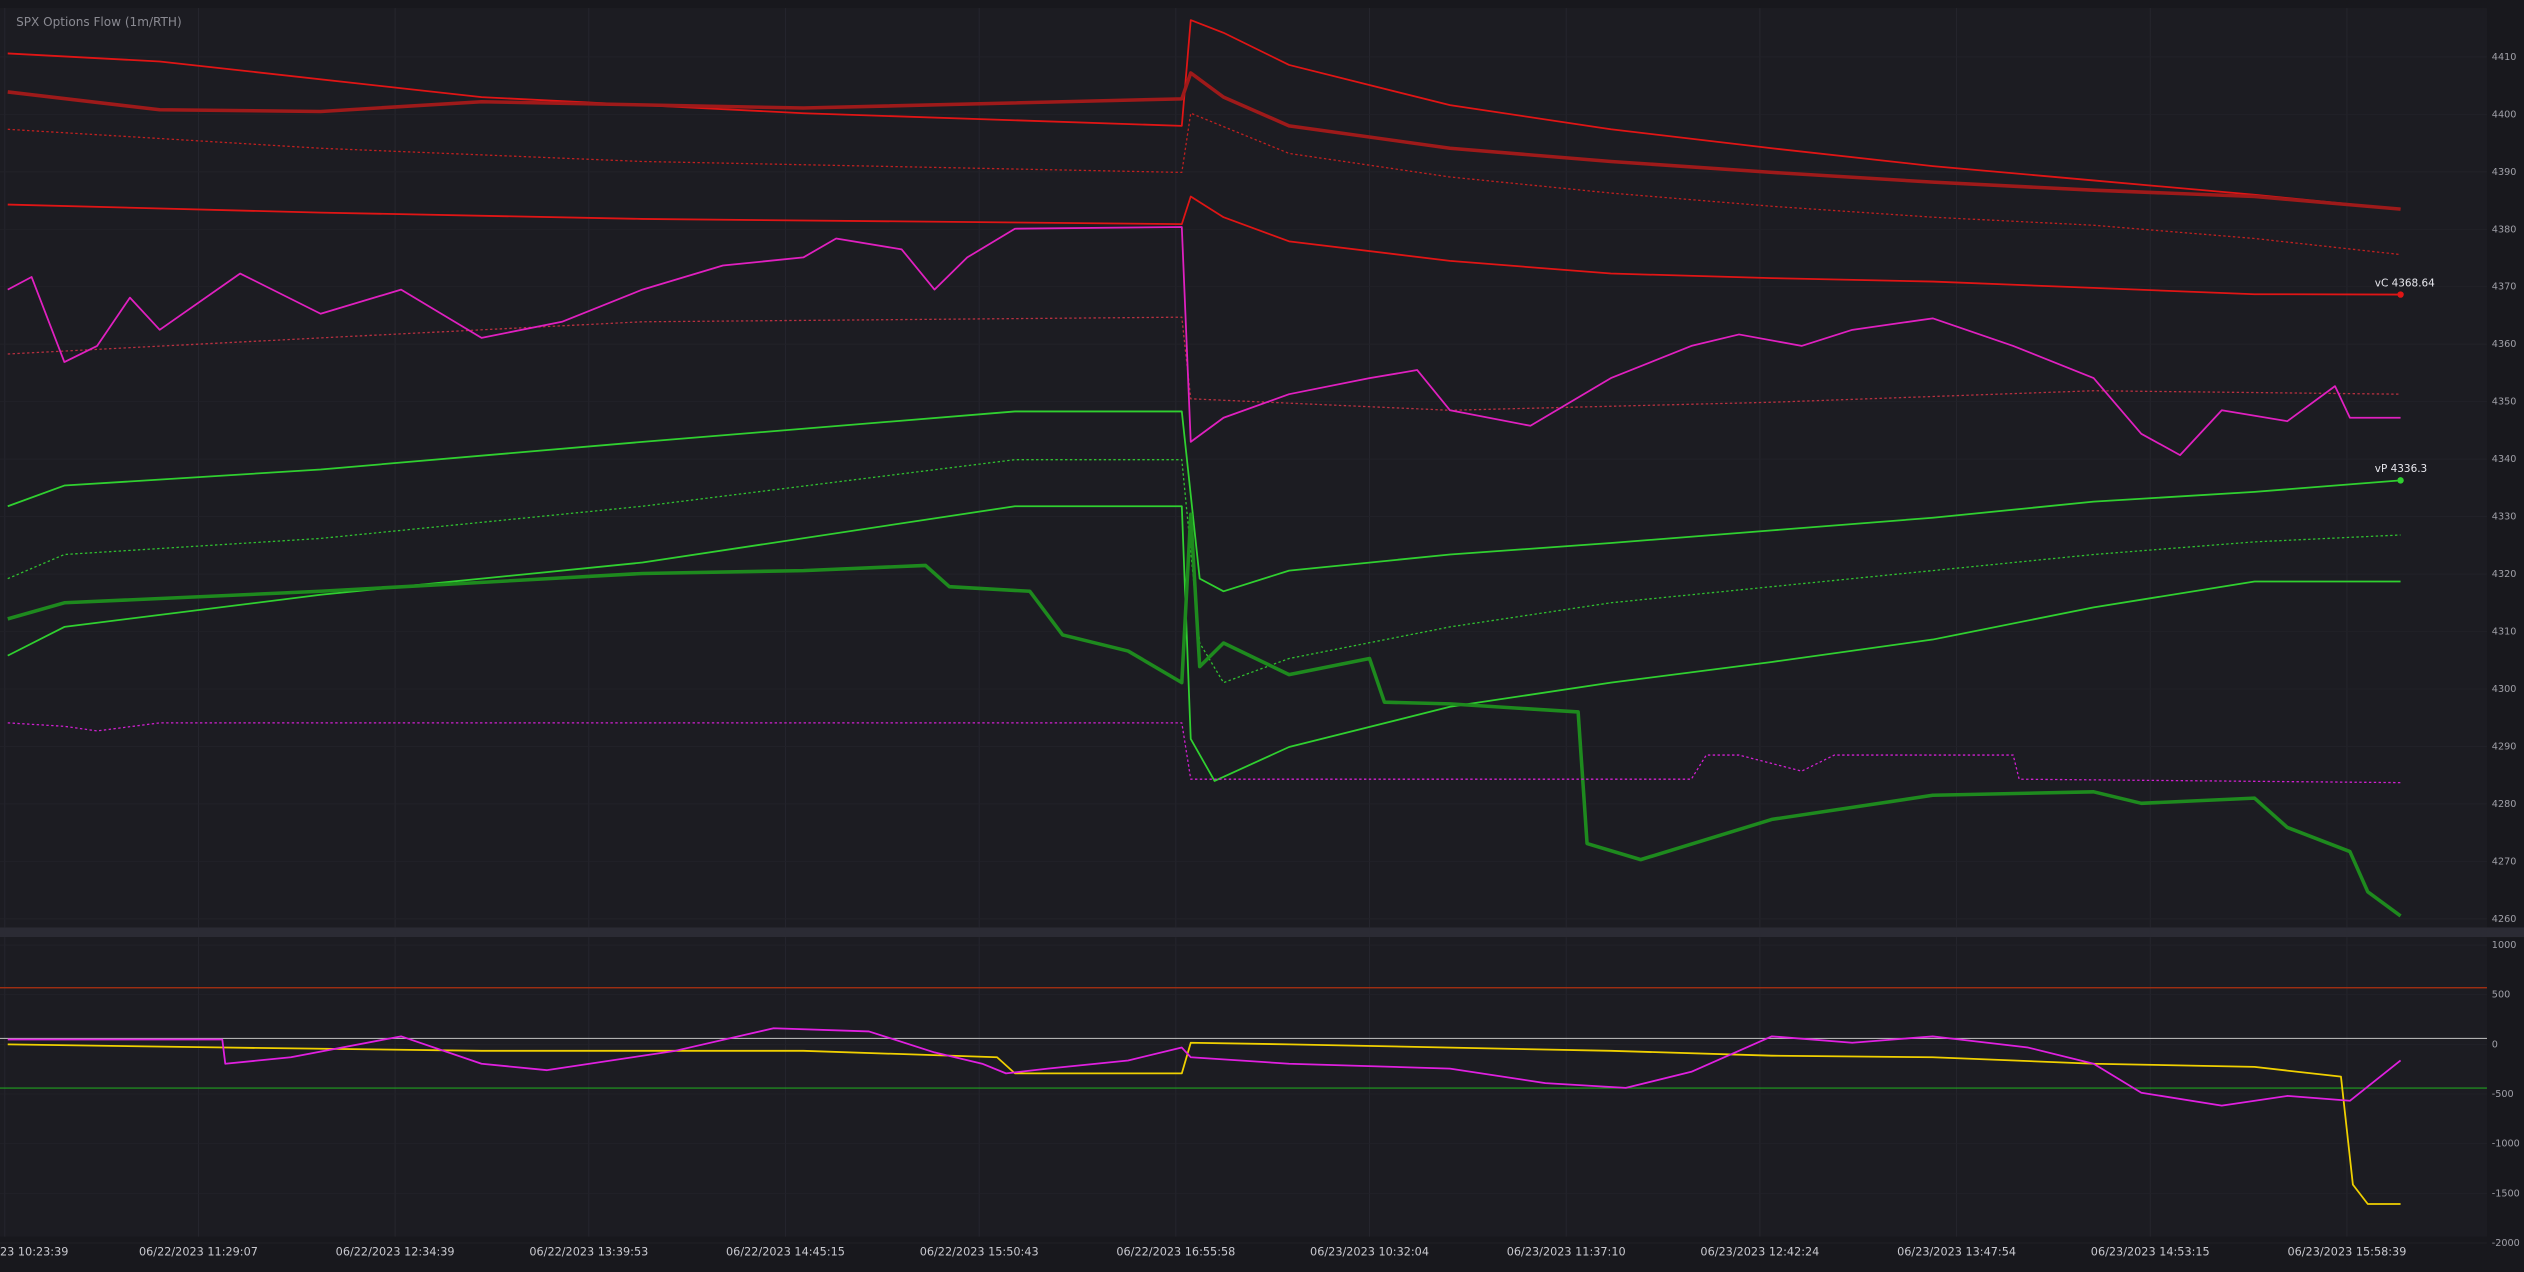 This screenshot has width=2524, height=1272. Describe the element at coordinates (1369, 1252) in the screenshot. I see `x-tick-label: 06/23/2023 10:32:04` at that location.